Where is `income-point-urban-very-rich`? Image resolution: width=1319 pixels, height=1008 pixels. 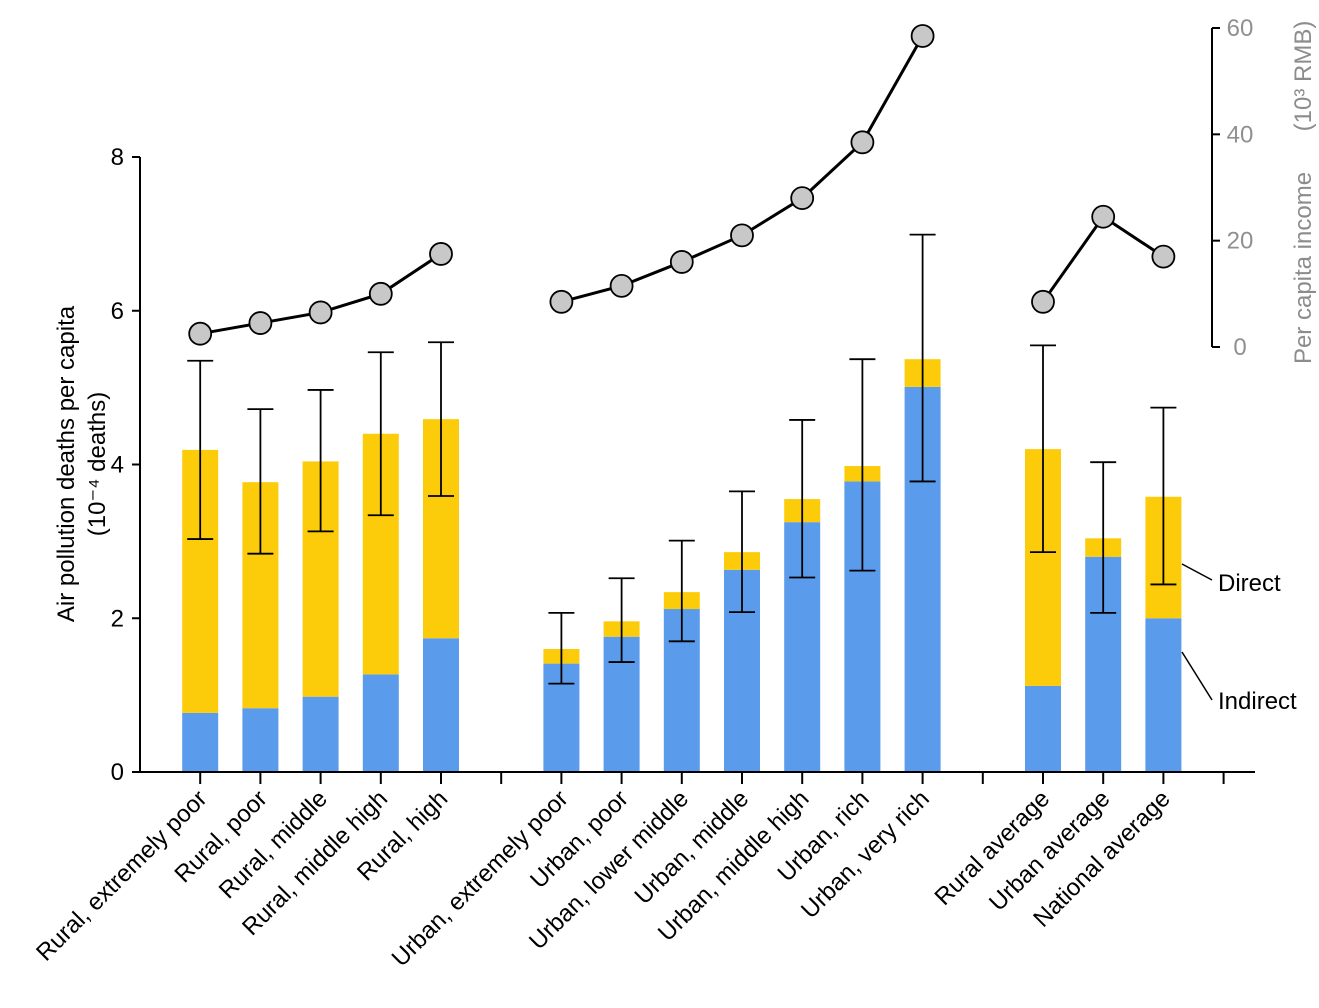 income-point-urban-very-rich is located at coordinates (922, 36).